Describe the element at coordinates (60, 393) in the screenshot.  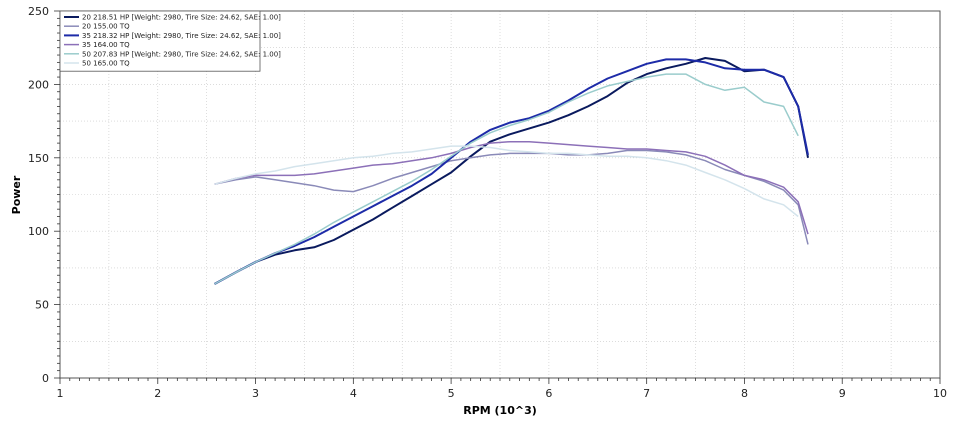
I see `x-tick-label: 1` at that location.